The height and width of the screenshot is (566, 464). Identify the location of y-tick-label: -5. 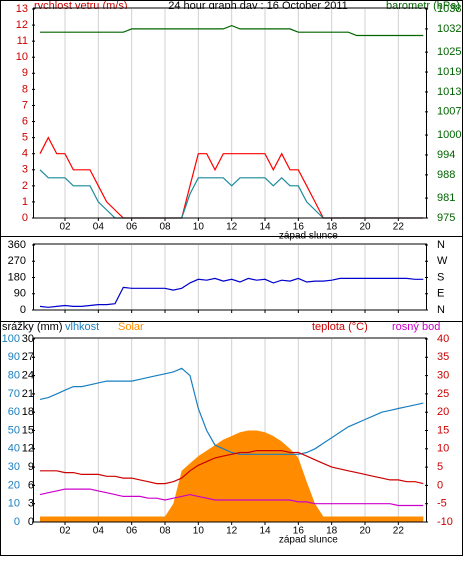
(442, 504).